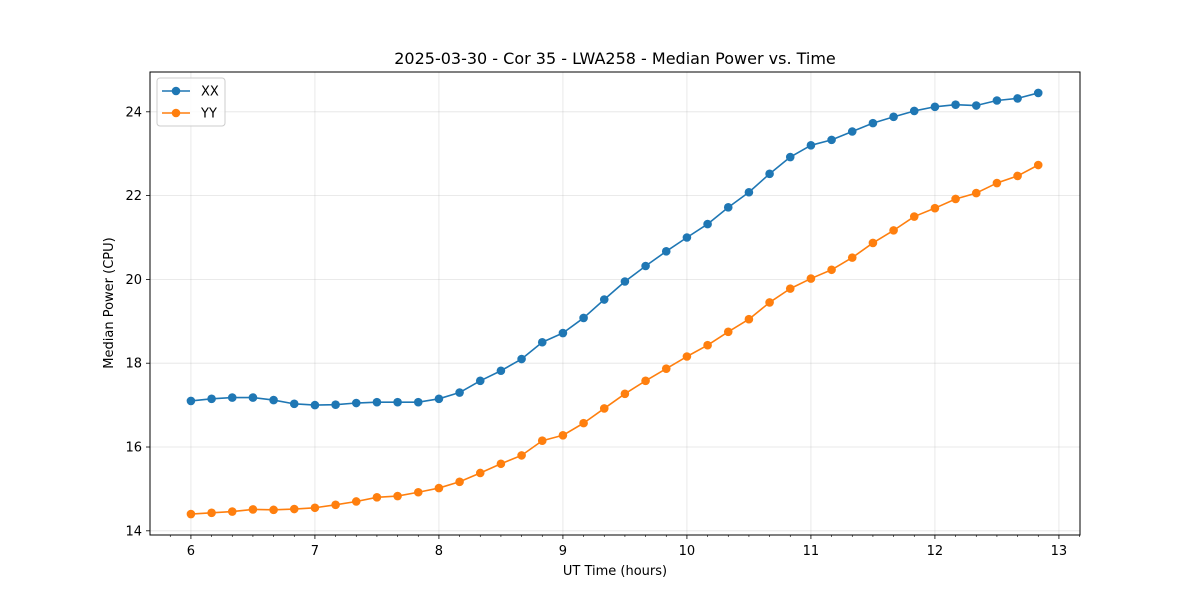 This screenshot has height=604, width=1200. What do you see at coordinates (563, 551) in the screenshot?
I see `x-tick-label: 9` at bounding box center [563, 551].